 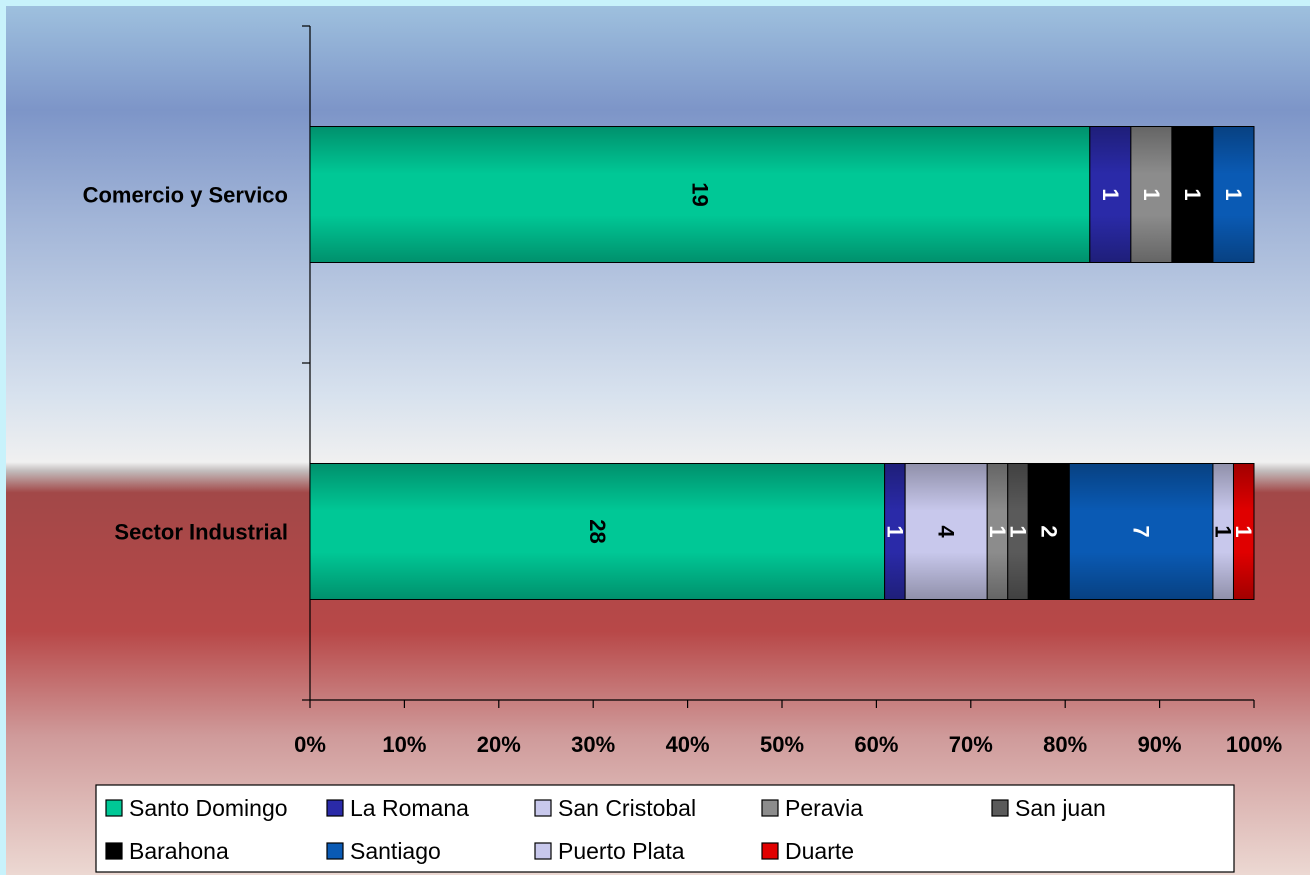 I want to click on x-tick-label: 30%, so click(x=593, y=744).